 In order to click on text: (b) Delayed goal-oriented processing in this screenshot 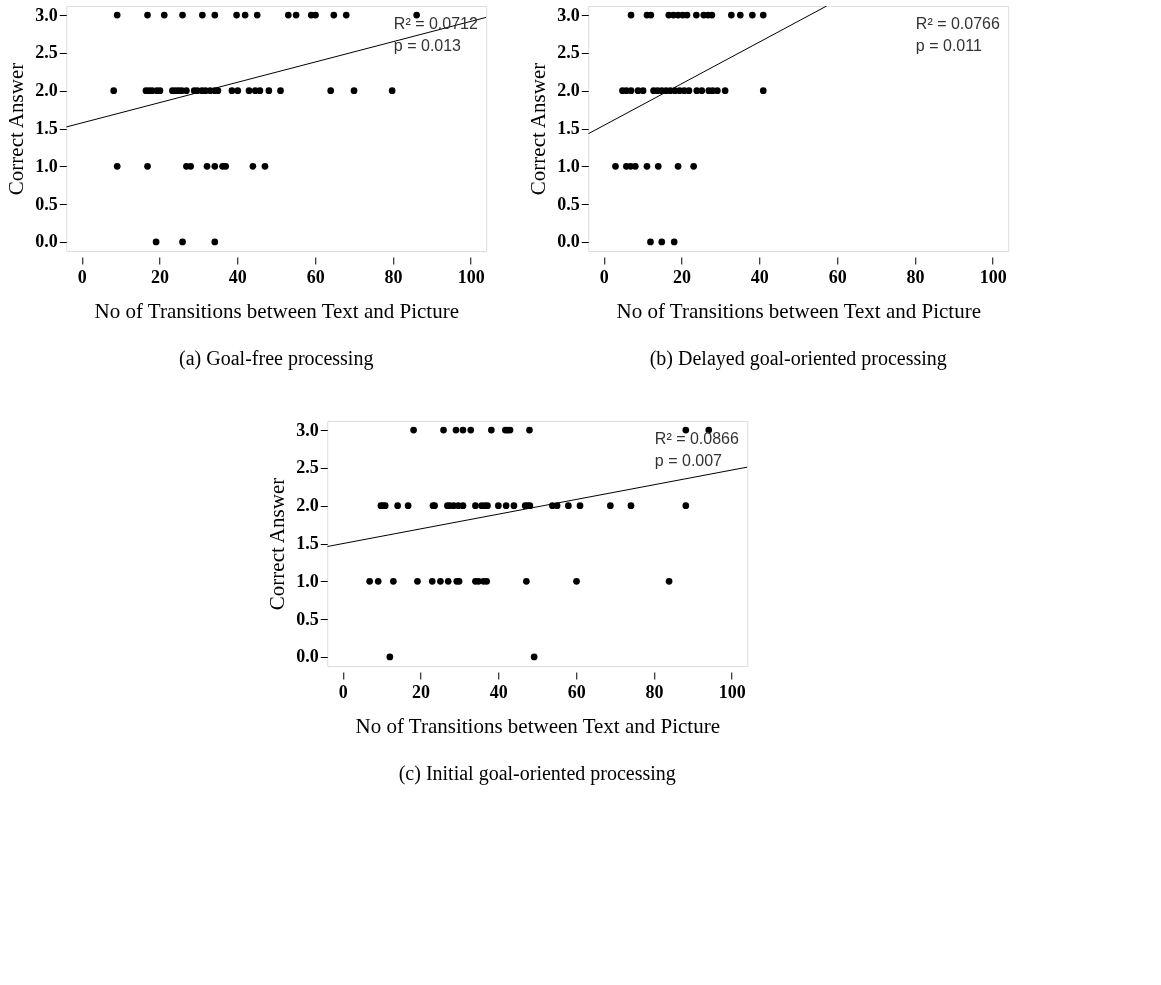, I will do `click(798, 358)`.